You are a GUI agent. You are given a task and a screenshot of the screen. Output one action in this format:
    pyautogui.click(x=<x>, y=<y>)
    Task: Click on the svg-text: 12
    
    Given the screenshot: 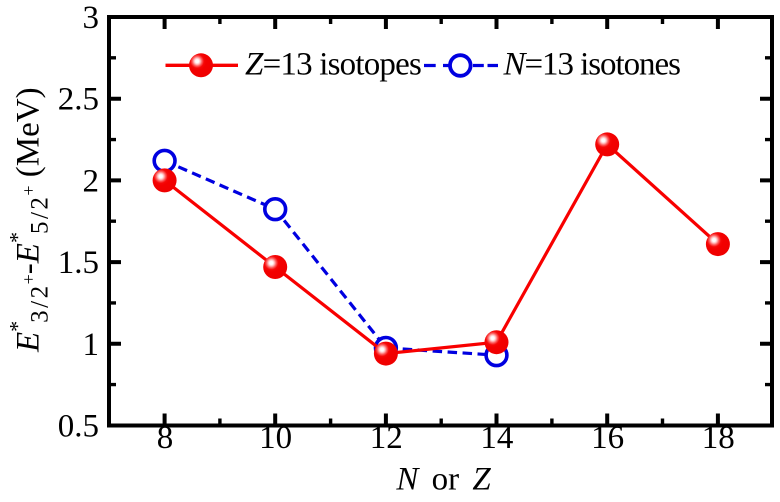 What is the action you would take?
    pyautogui.click(x=386, y=438)
    